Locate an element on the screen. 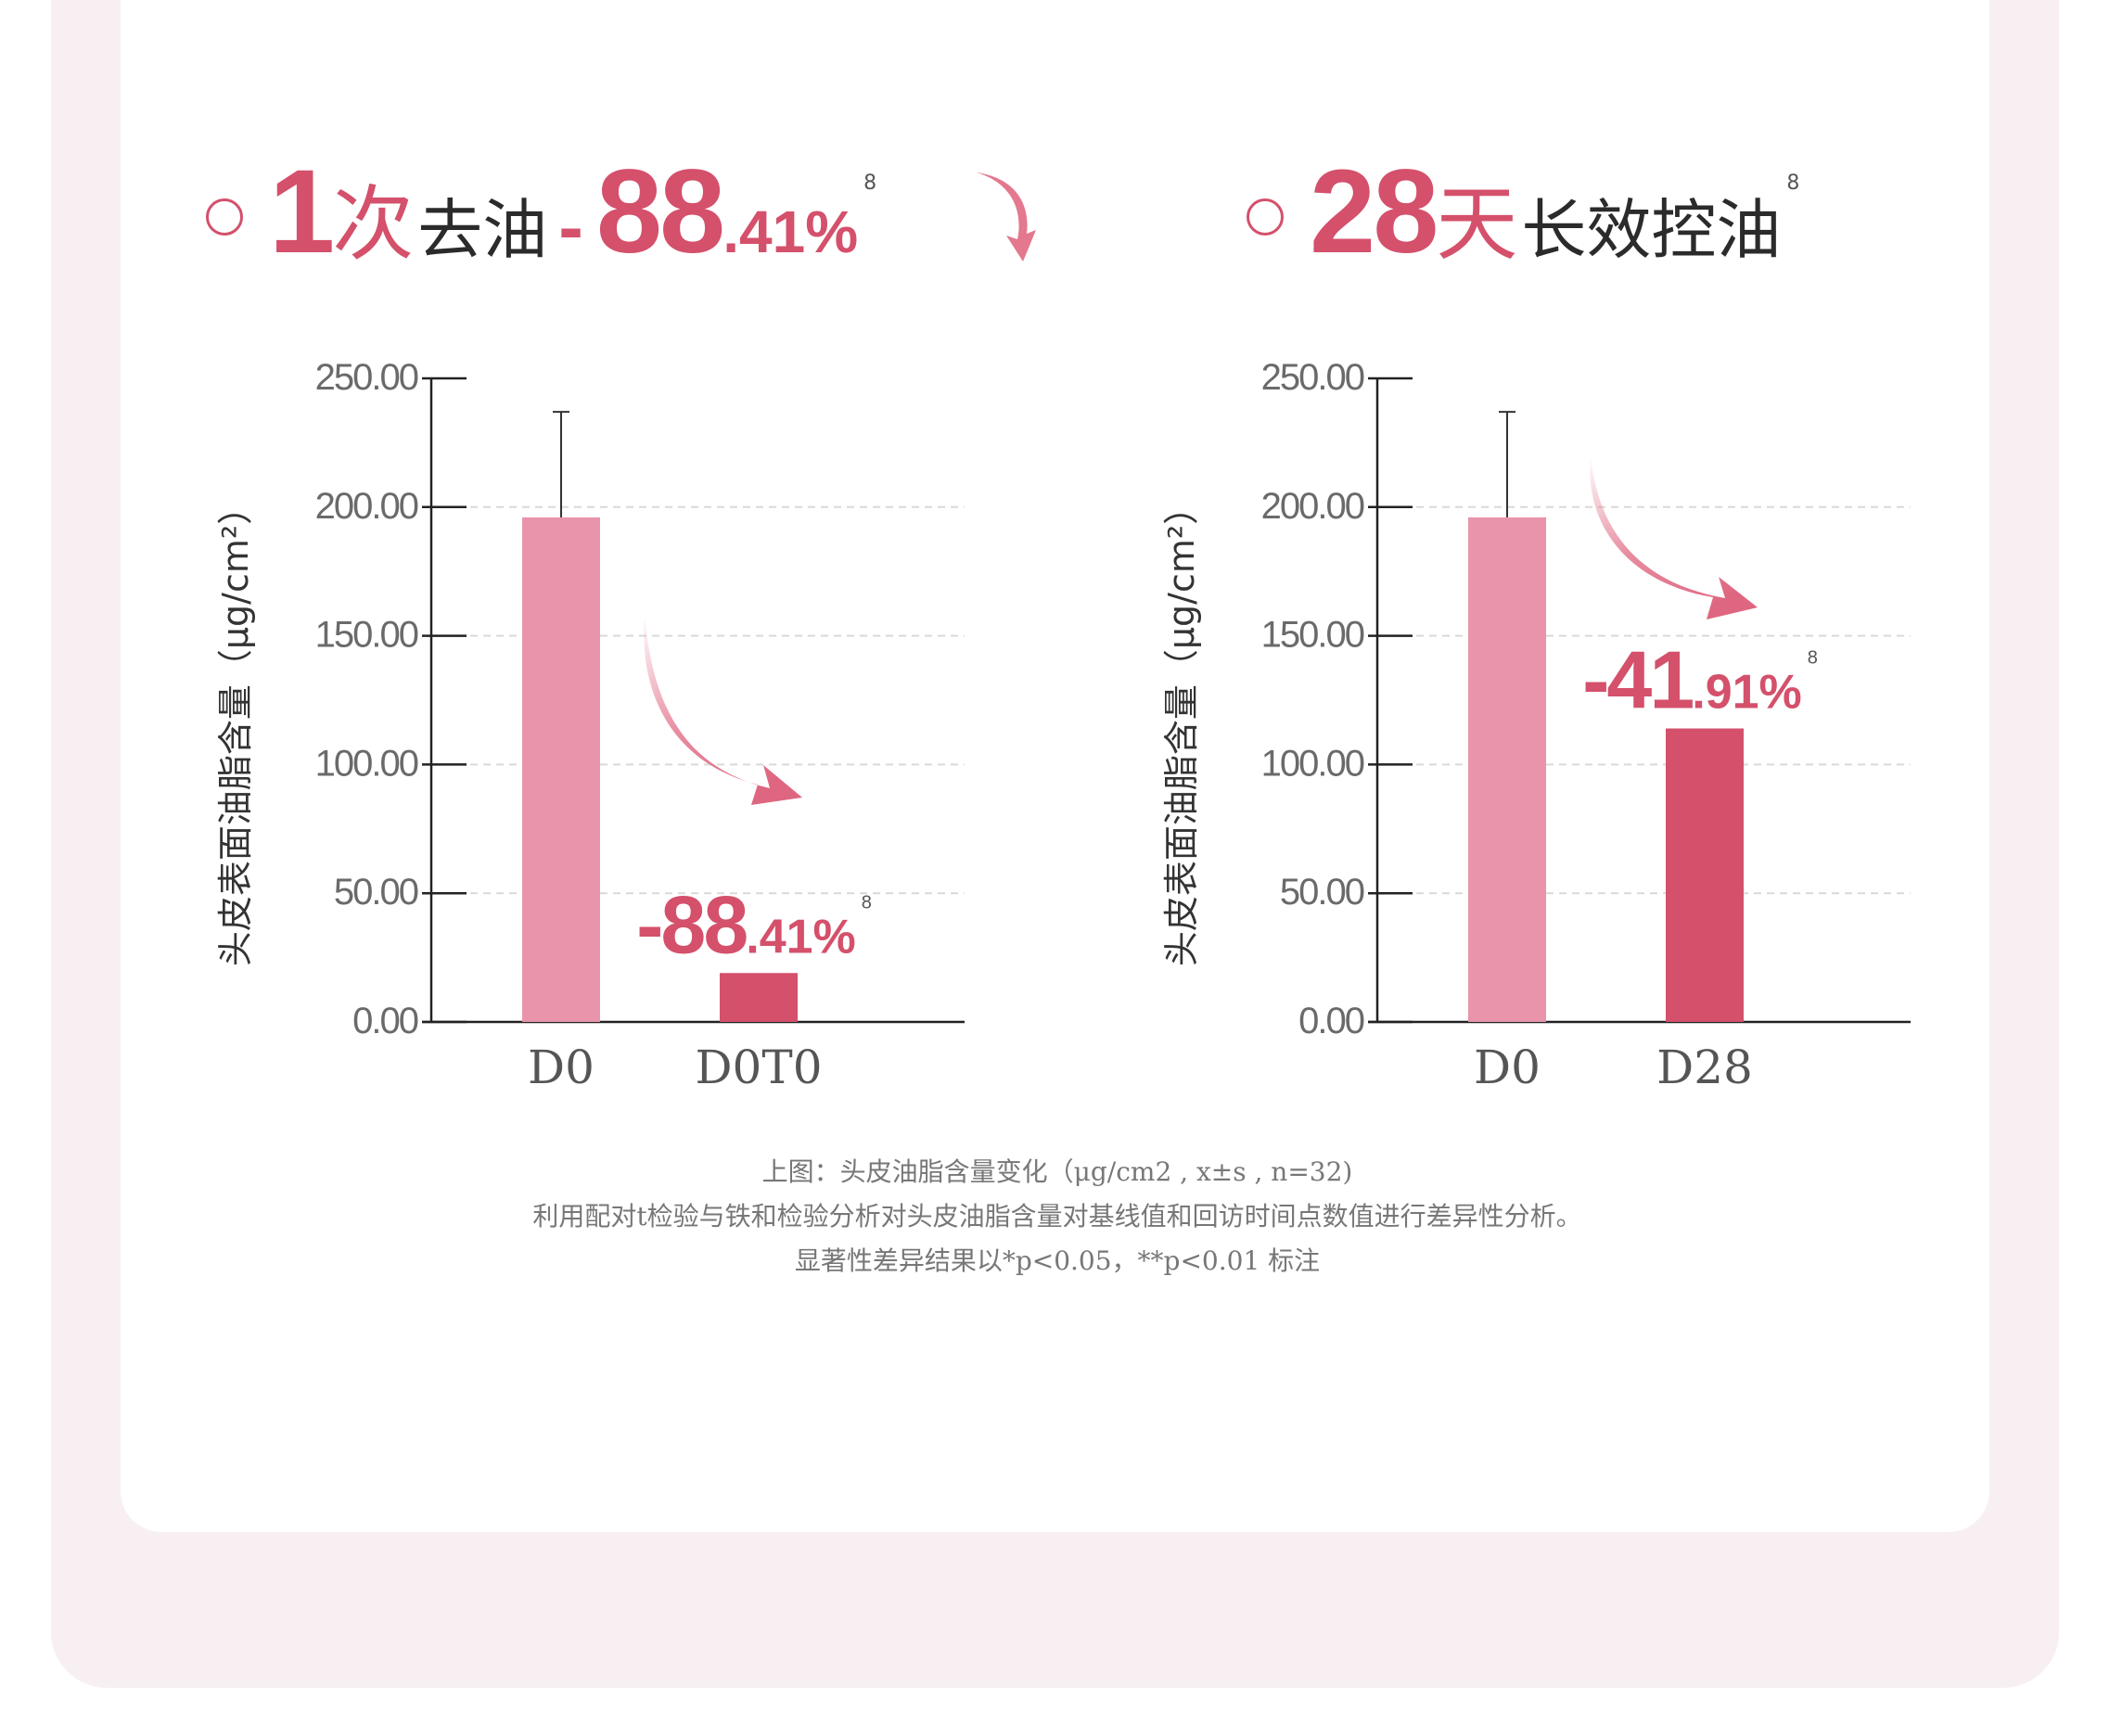 This screenshot has width=2110, height=1736. heading-left-footnote: 8 is located at coordinates (870, 183).